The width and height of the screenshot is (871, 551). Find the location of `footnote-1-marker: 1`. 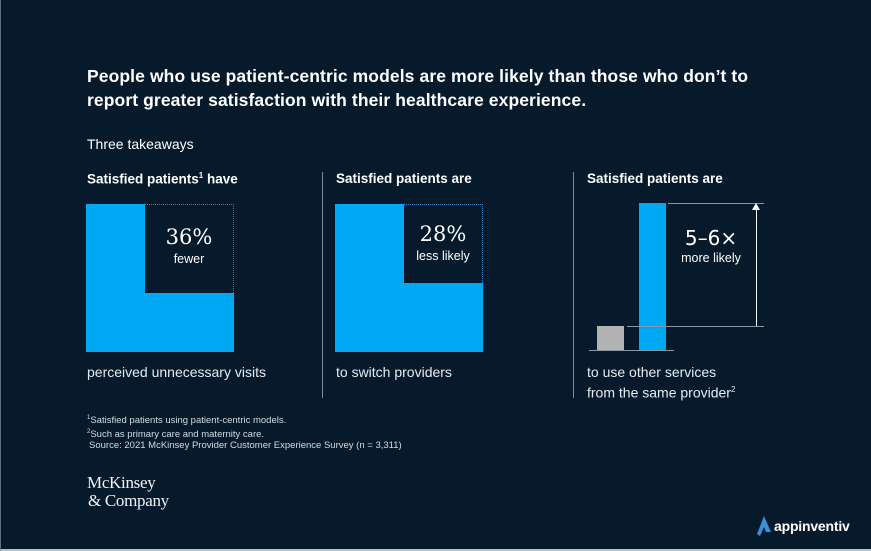

footnote-1-marker: 1 is located at coordinates (89, 418).